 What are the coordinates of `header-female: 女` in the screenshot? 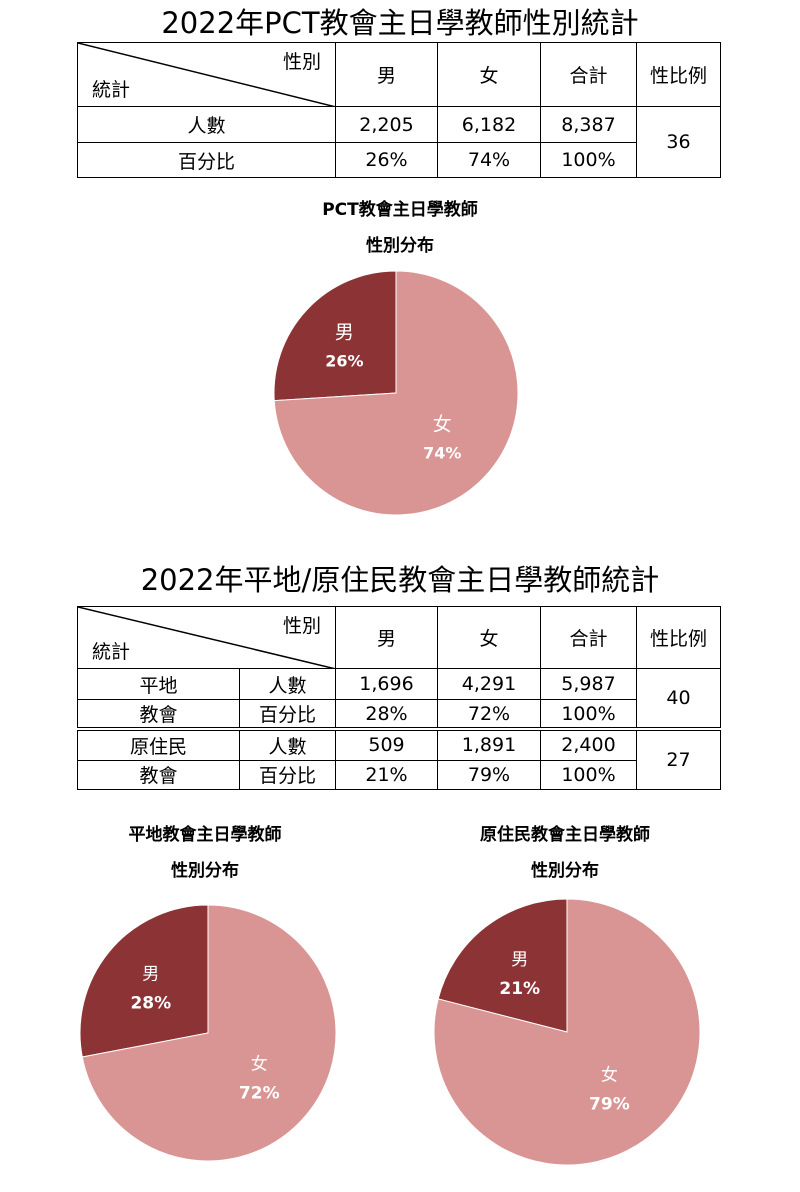 It's located at (489, 74).